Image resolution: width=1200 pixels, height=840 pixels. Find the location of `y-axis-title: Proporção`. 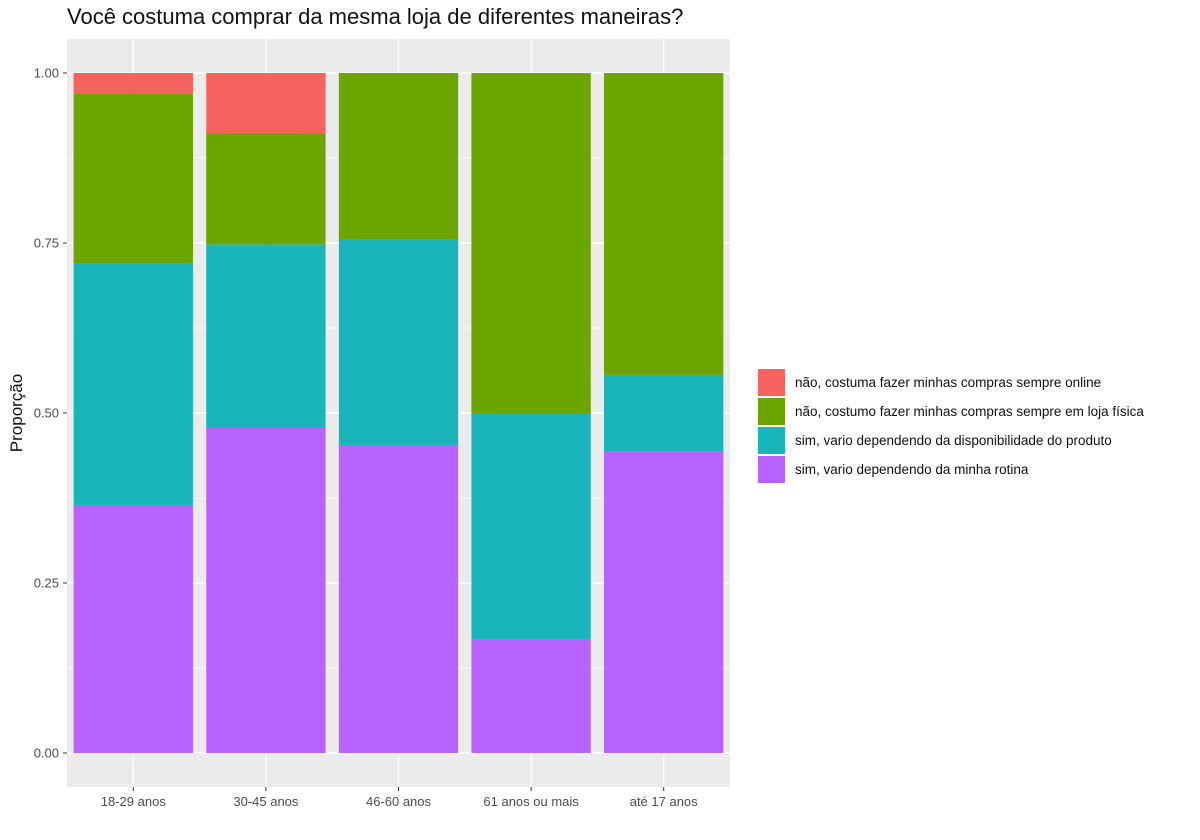

y-axis-title: Proporção is located at coordinates (16, 413).